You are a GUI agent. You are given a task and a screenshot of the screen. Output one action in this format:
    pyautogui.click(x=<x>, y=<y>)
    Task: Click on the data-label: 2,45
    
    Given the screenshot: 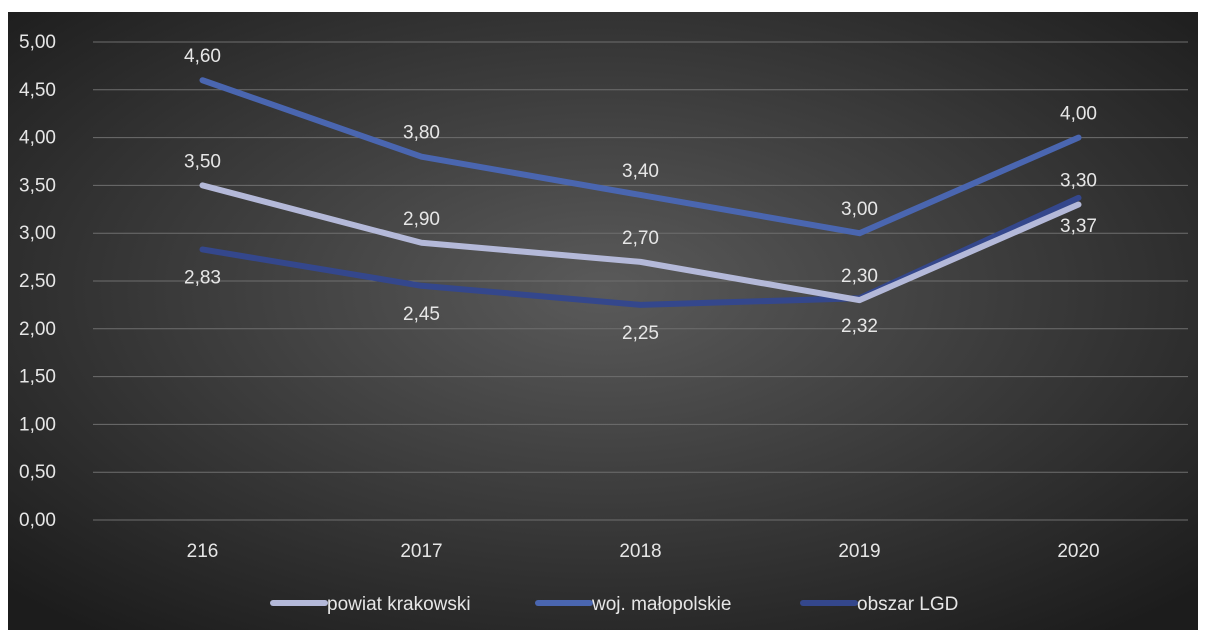 What is the action you would take?
    pyautogui.click(x=421, y=314)
    